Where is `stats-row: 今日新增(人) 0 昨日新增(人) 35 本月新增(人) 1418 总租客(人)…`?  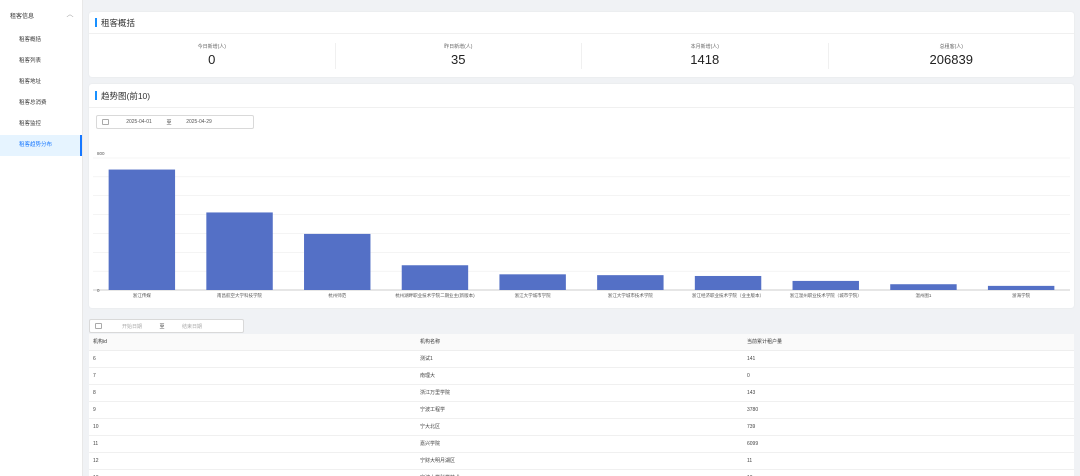
stats-row: 今日新增(人) 0 昨日新增(人) 35 本月新增(人) 1418 总租客(人)… is located at coordinates (581, 55).